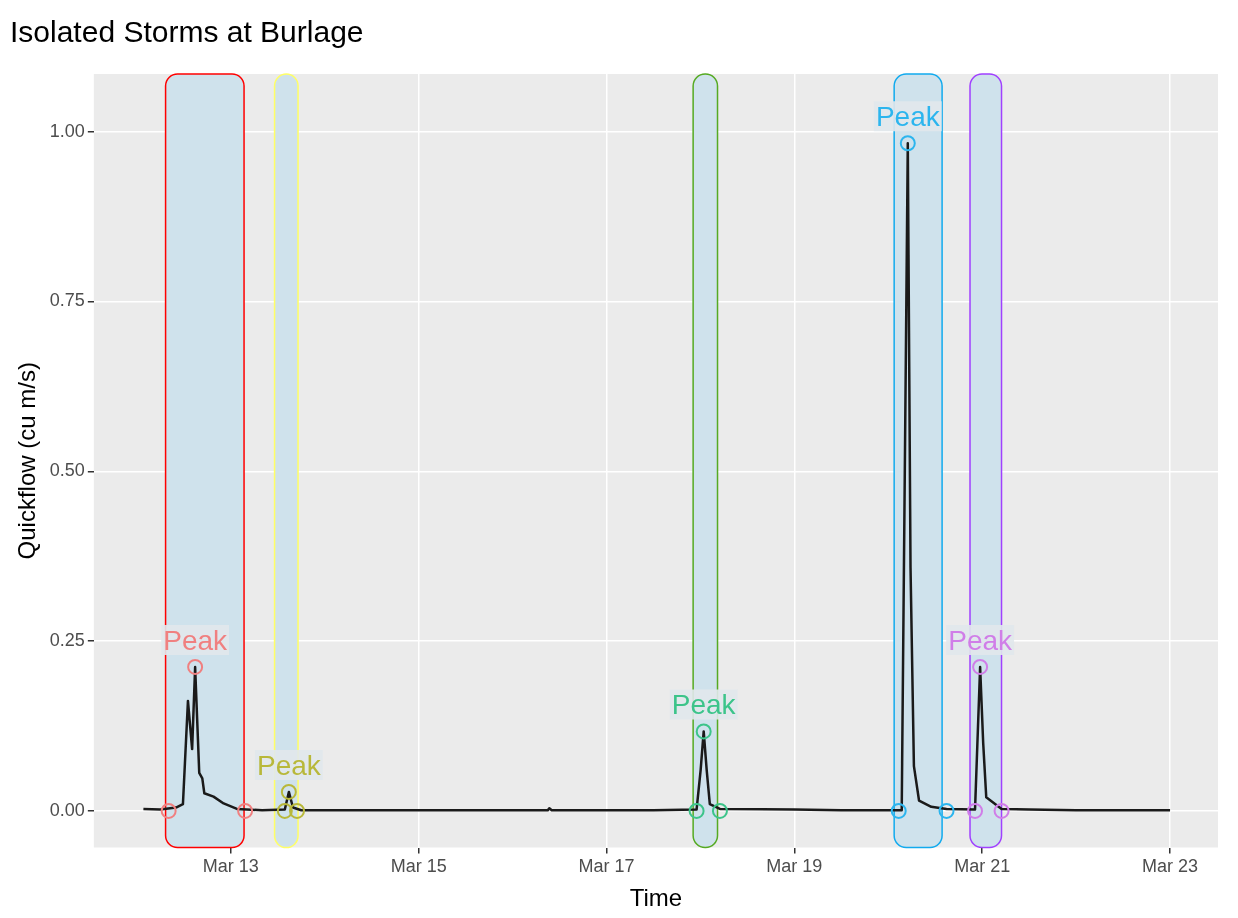 The width and height of the screenshot is (1238, 918). What do you see at coordinates (606, 866) in the screenshot?
I see `x-tick-label: Mar 17` at bounding box center [606, 866].